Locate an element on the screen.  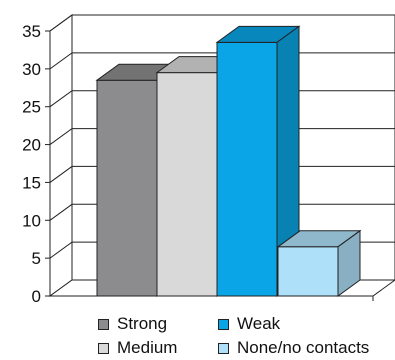
legend-swatch-weak is located at coordinates (223, 324).